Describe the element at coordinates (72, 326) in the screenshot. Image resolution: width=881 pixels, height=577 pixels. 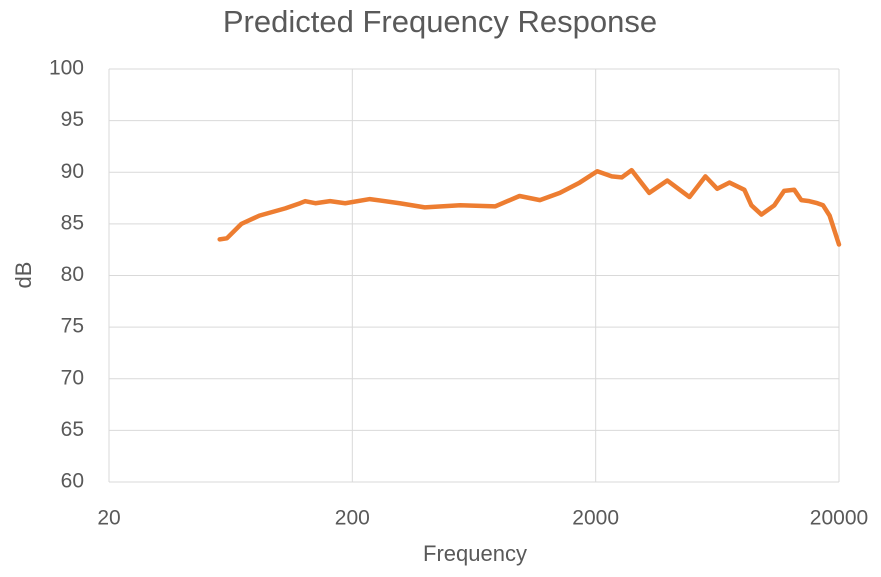
I see `y-tick-label: 75` at that location.